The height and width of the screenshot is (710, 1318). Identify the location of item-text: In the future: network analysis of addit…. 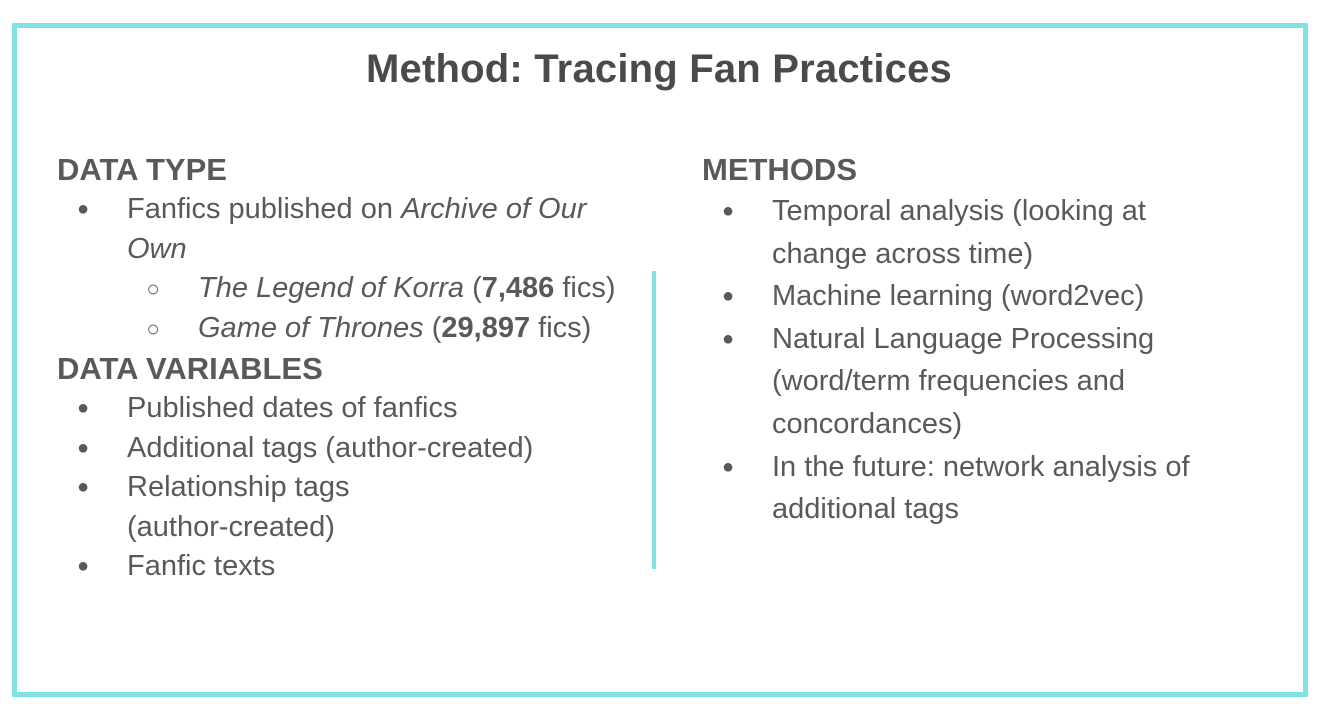
(981, 488).